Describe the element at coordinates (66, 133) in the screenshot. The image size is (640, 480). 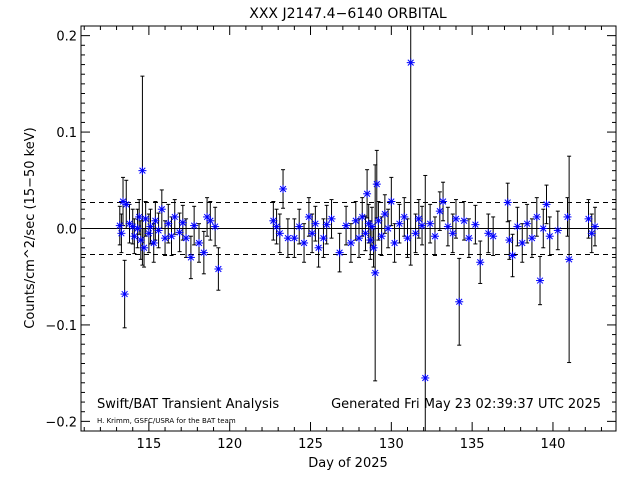
I see `y-tick-label: 0.1` at that location.